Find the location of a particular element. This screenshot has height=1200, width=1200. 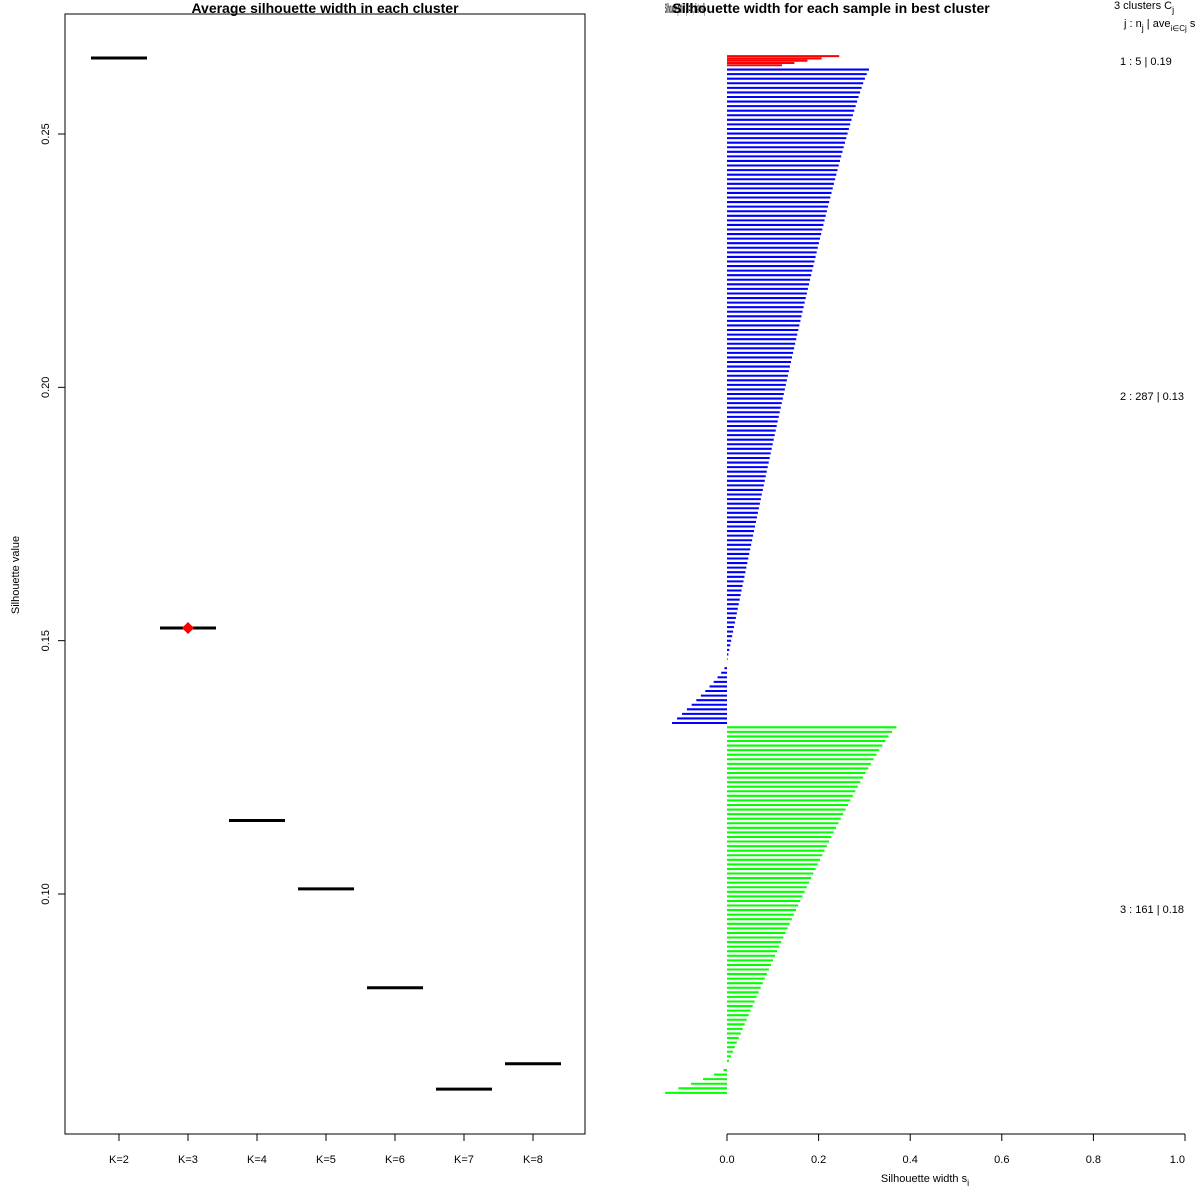

right-x-tick-label: 0.8 is located at coordinates (1093, 1160).